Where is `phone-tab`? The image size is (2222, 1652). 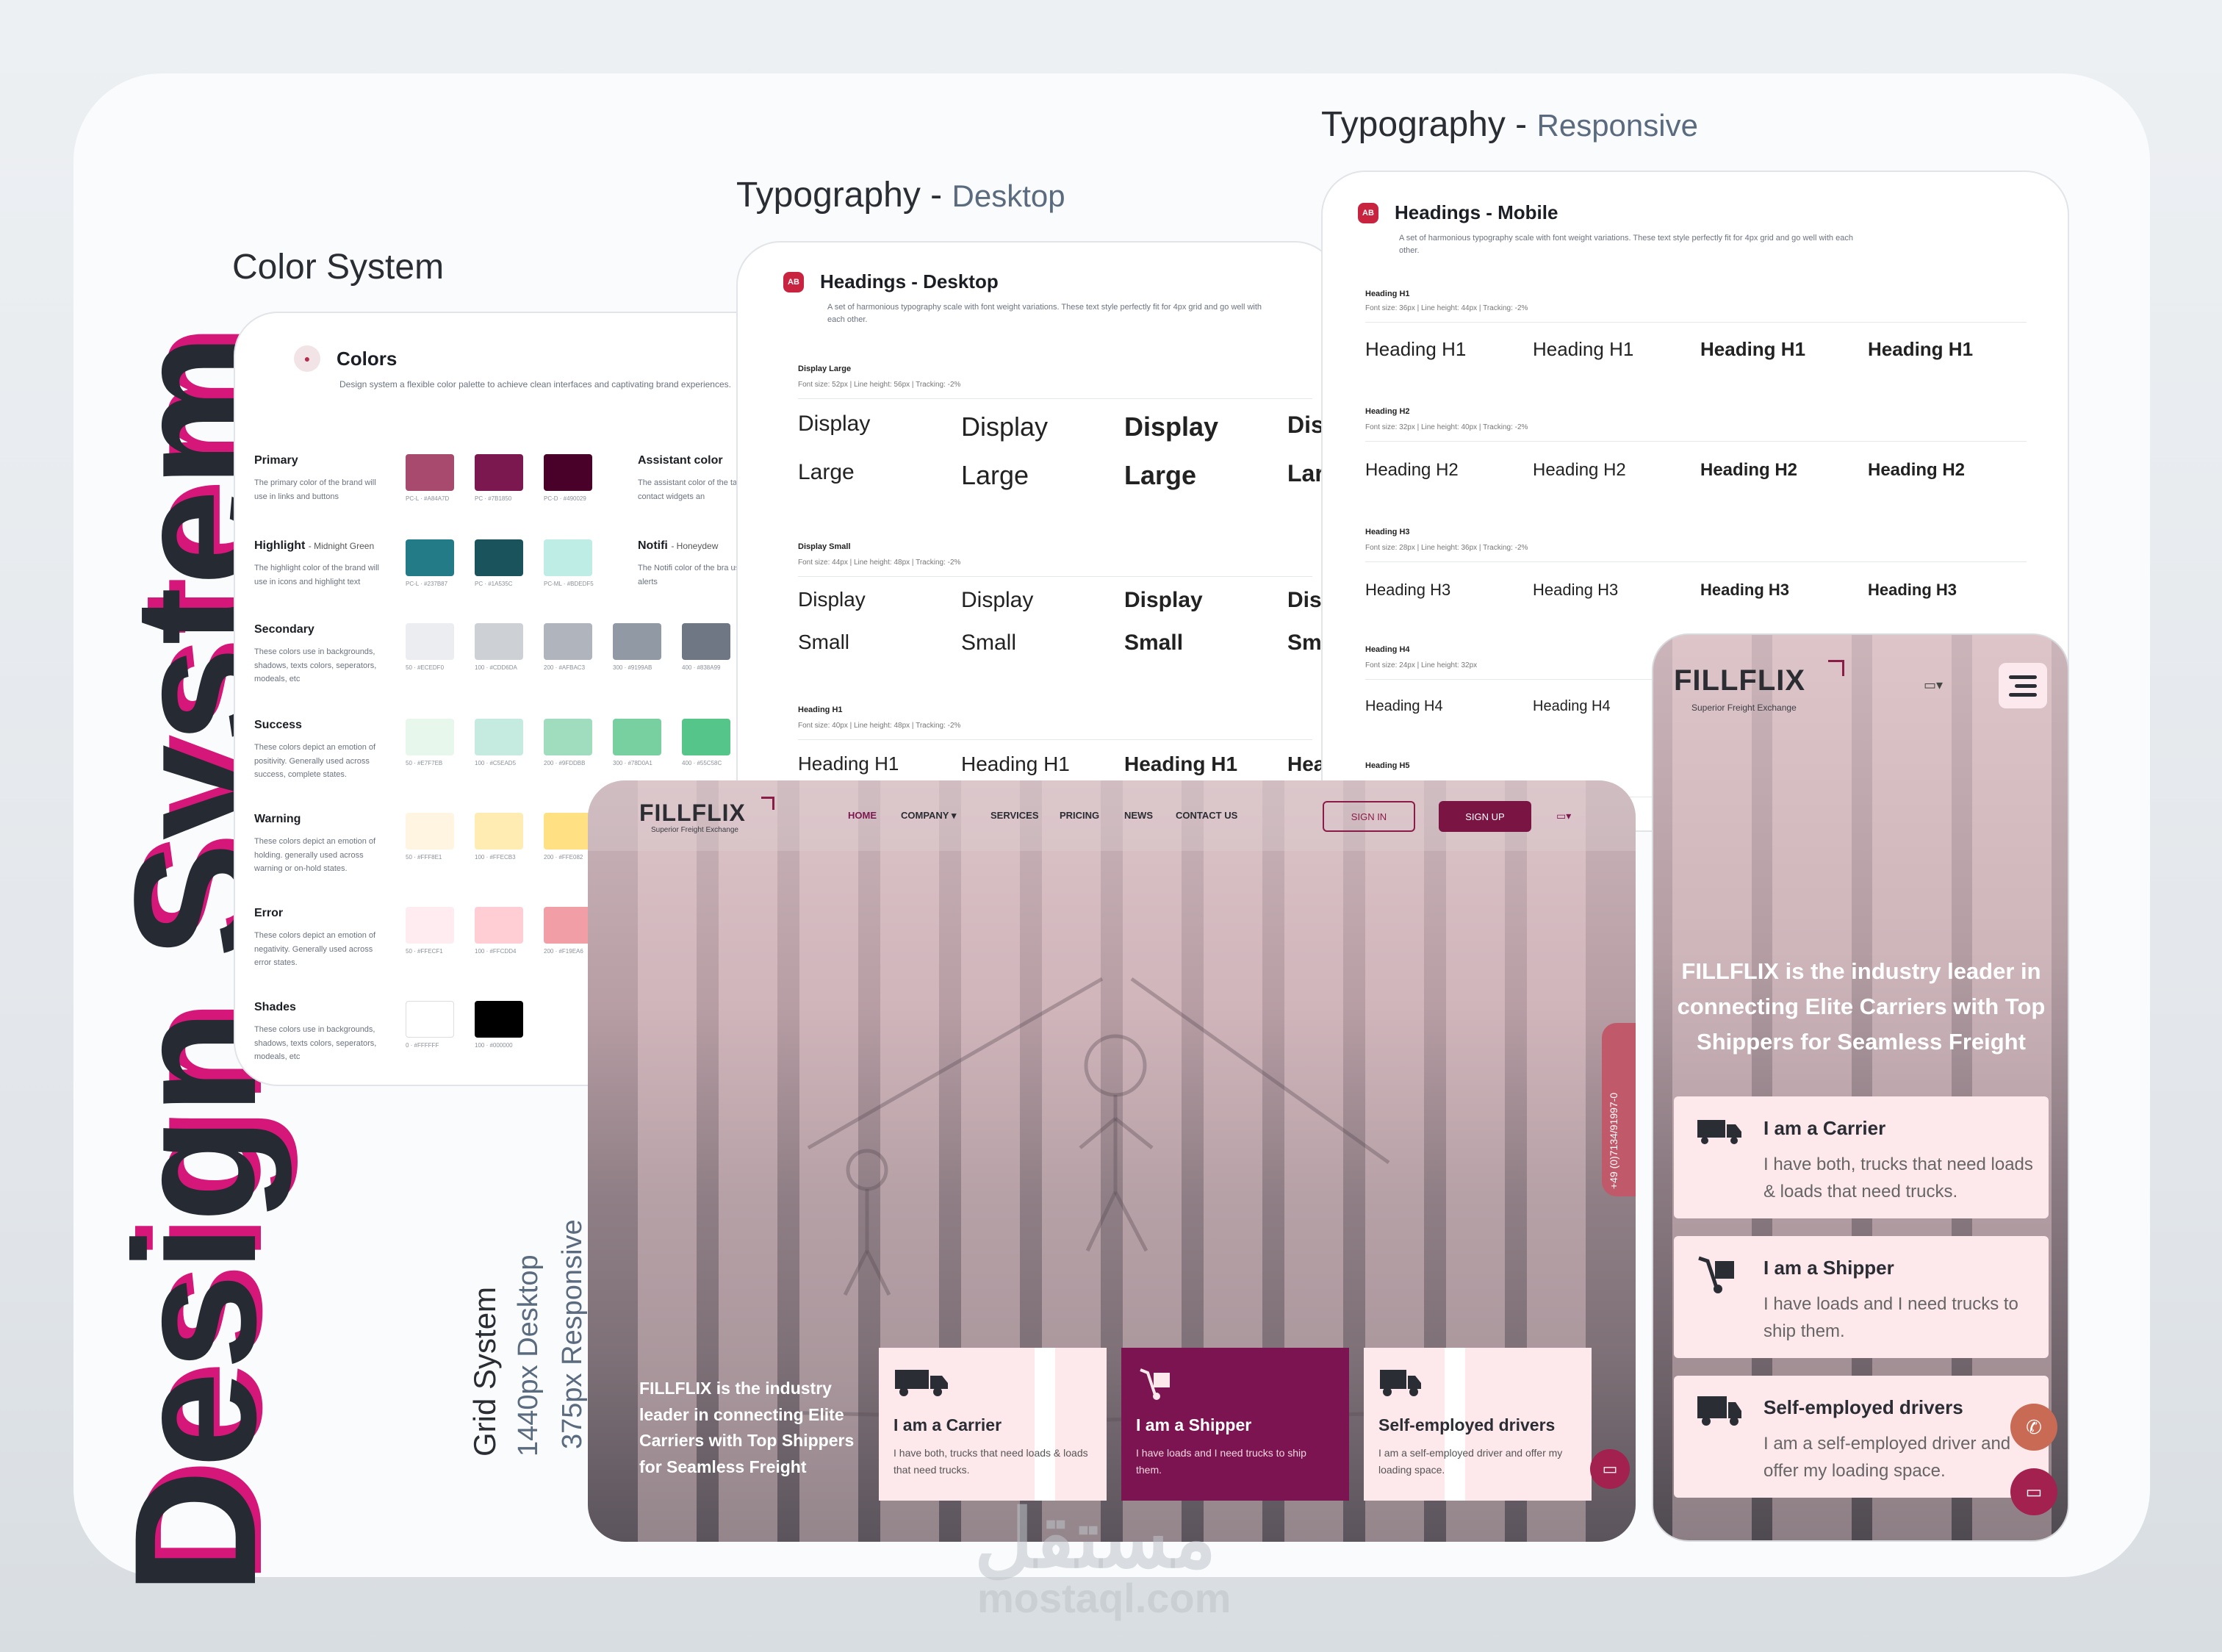
phone-tab is located at coordinates (1619, 1109).